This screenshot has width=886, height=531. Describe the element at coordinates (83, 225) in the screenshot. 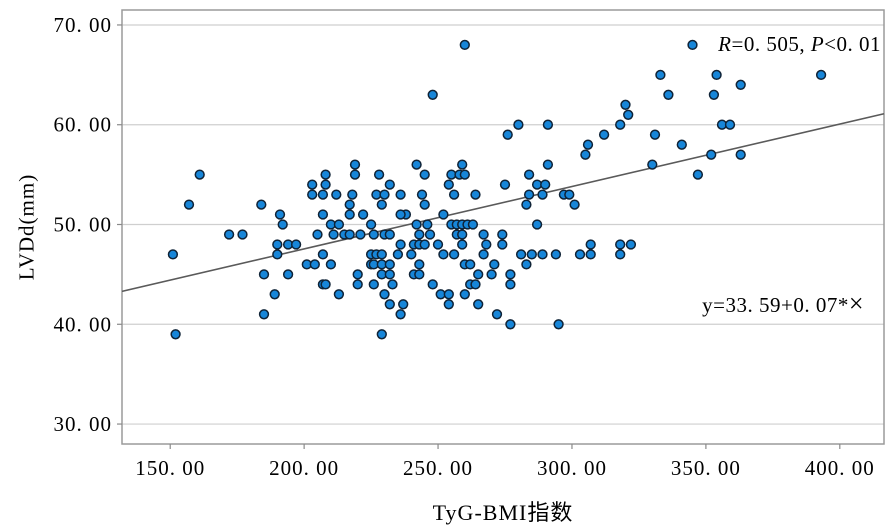

I see `y-tick-label: 50. 00` at that location.